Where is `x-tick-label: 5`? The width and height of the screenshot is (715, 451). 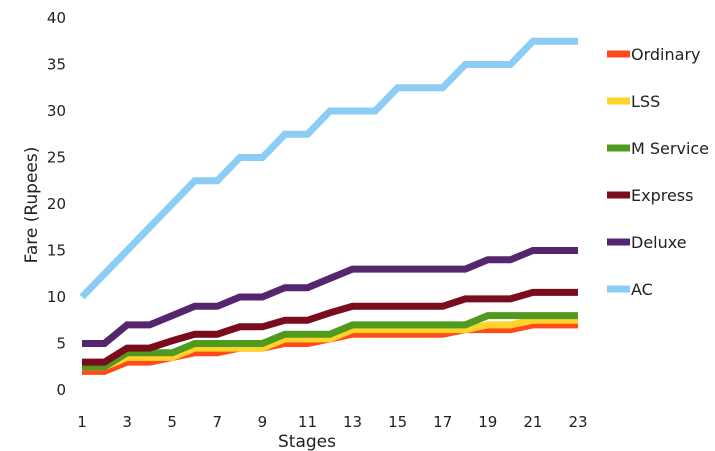
x-tick-label: 5 is located at coordinates (172, 422).